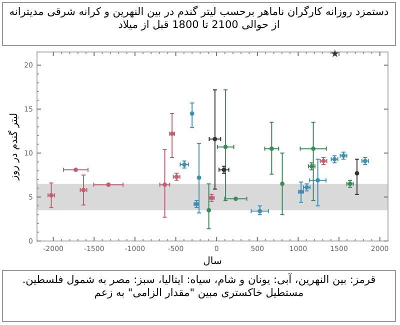  Describe the element at coordinates (199, 287) in the screenshot. I see `text: قرمز: بین النهرین، آبی: یونان و شام، سیاه: ایتالیا، سبز: مصر به شمول فلسطین. مستطیل خاکستری مبین "مقدار الزامی" به زعم` at that location.